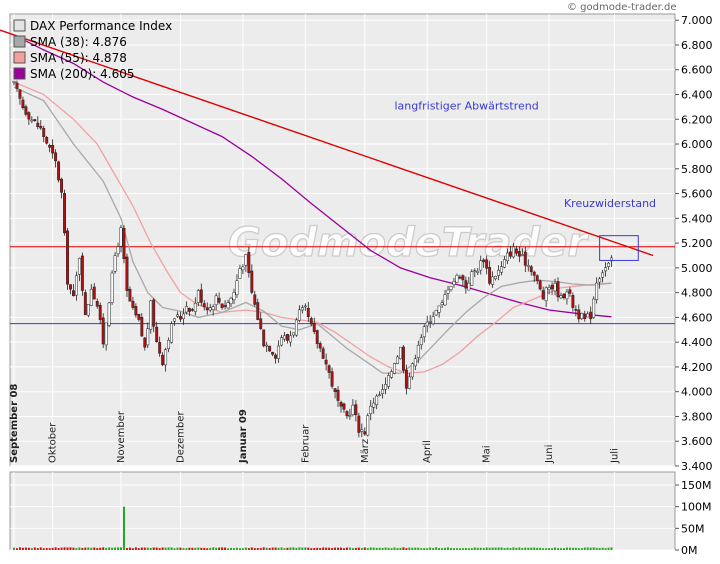 This screenshot has height=564, width=720. Describe the element at coordinates (697, 367) in the screenshot. I see `price-tick-label: 4.200` at that location.